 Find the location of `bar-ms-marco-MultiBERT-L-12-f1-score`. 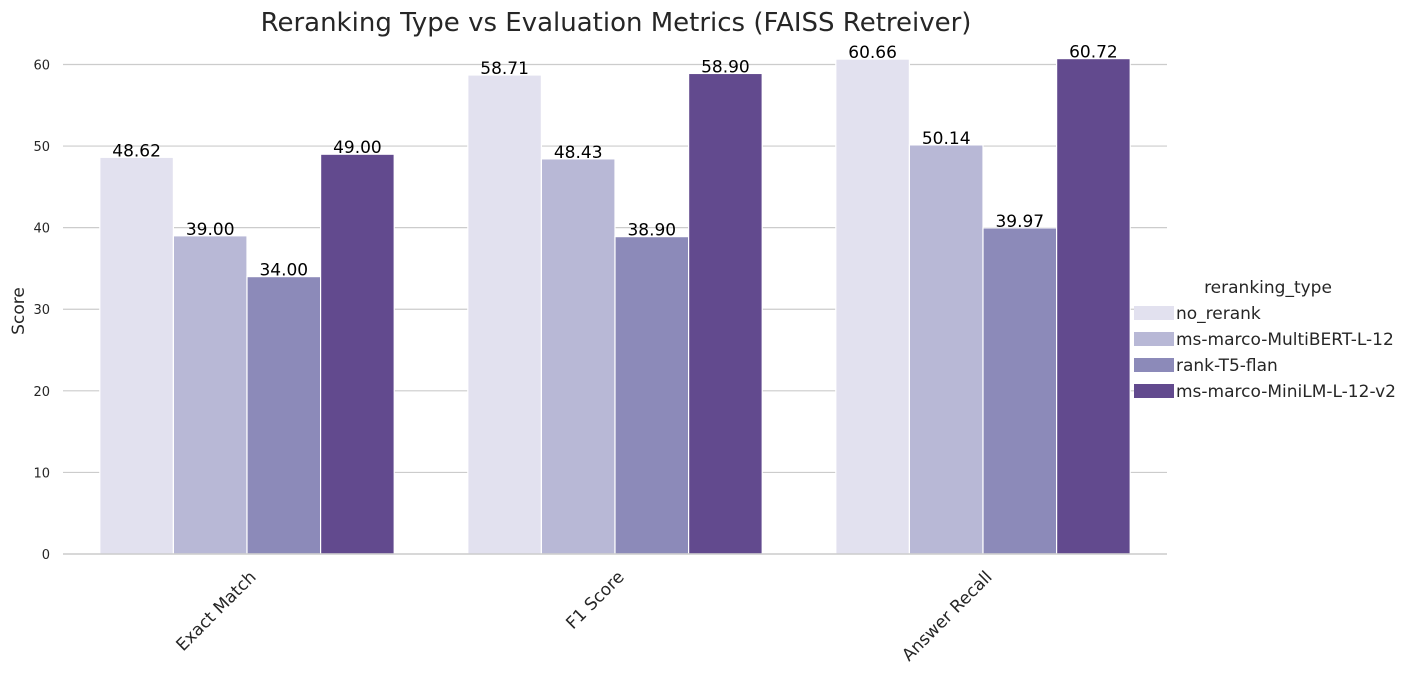

bar-ms-marco-MultiBERT-L-12-f1-score is located at coordinates (578, 356).